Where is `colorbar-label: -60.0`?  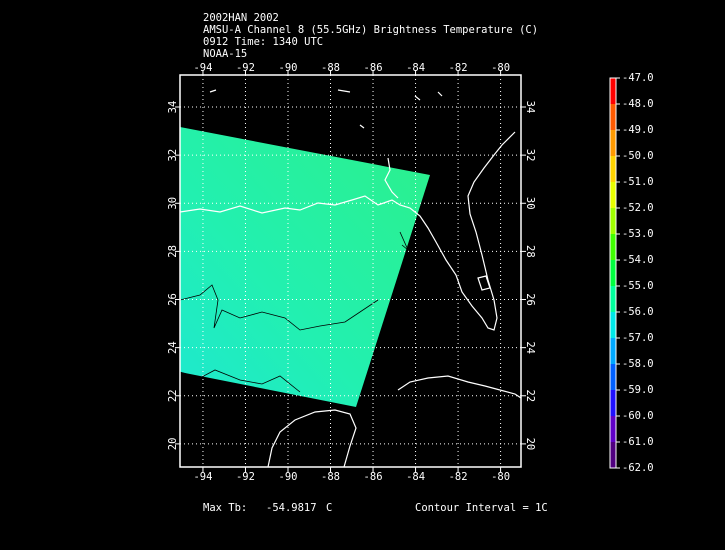 colorbar-label: -60.0 is located at coordinates (638, 416).